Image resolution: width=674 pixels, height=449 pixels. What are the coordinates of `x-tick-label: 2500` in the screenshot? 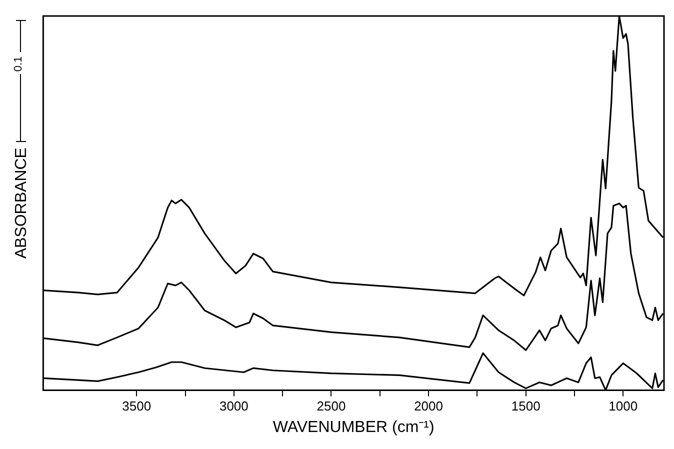 It's located at (331, 406).